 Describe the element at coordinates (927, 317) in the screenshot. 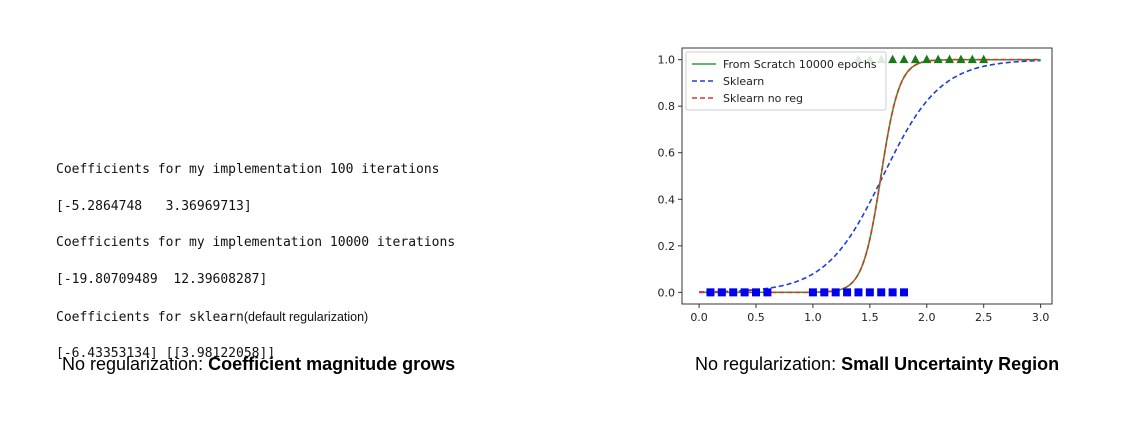

I see `x-tick-label-4: 2.0` at that location.